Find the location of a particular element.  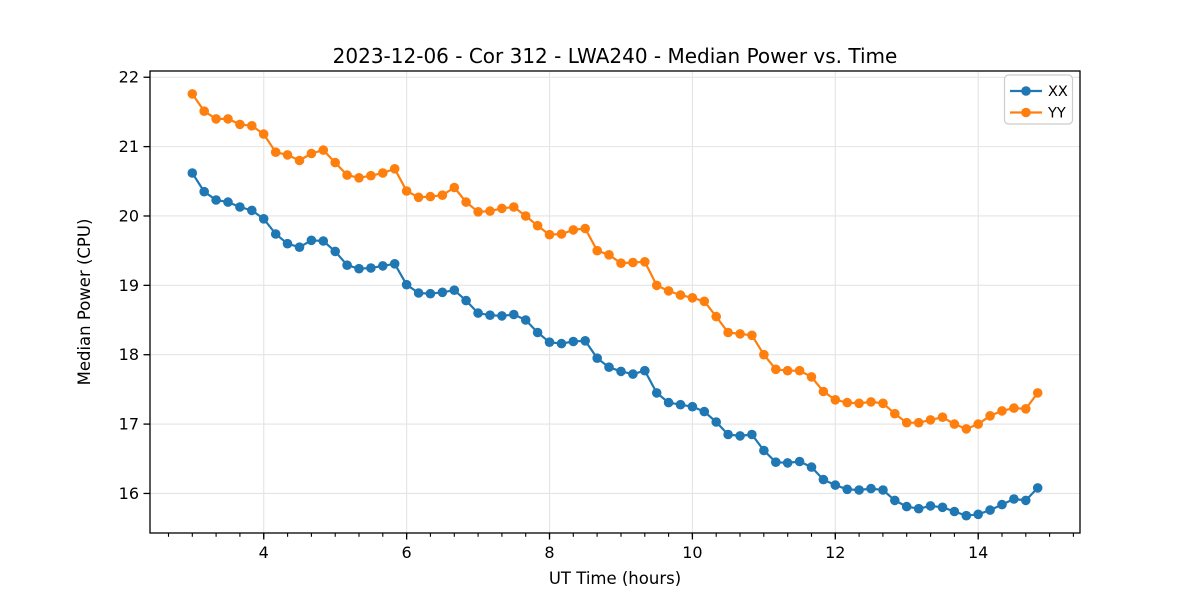

x-tick-label: 8 is located at coordinates (549, 552).